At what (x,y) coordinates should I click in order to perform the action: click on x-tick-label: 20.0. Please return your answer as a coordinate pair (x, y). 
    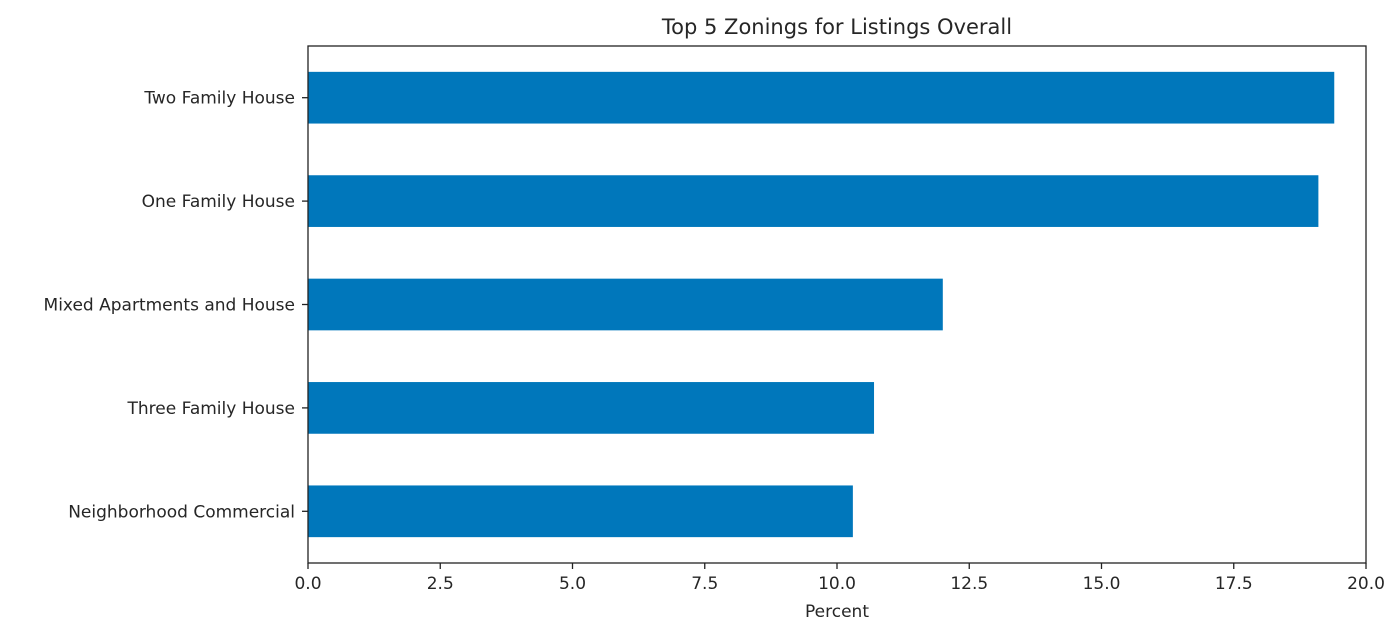
    Looking at the image, I should click on (1366, 584).